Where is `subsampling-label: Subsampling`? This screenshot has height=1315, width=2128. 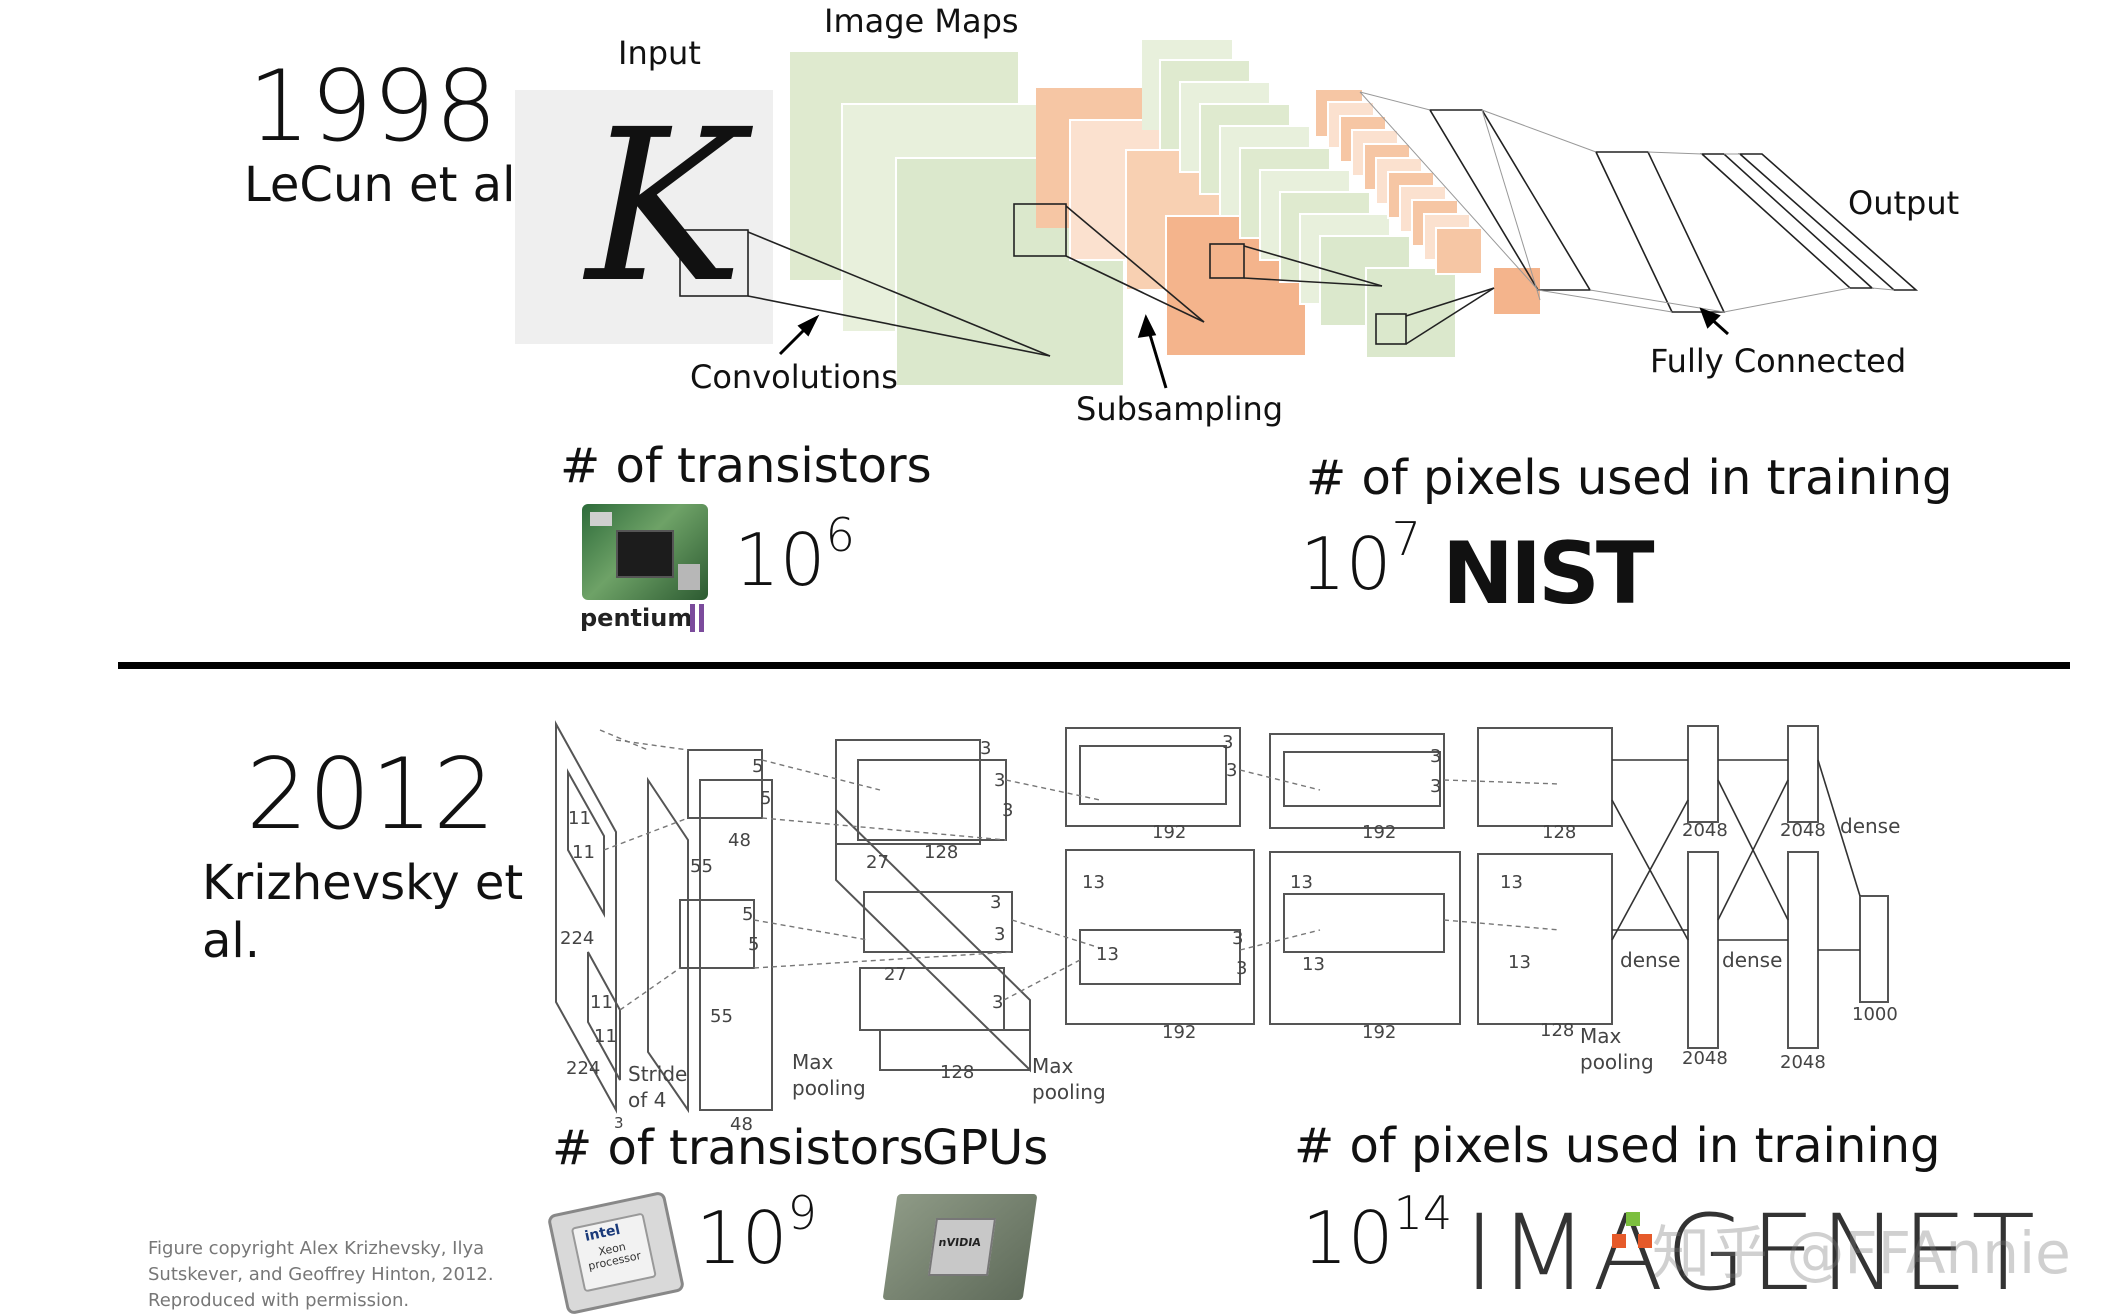
subsampling-label: Subsampling is located at coordinates (1180, 409).